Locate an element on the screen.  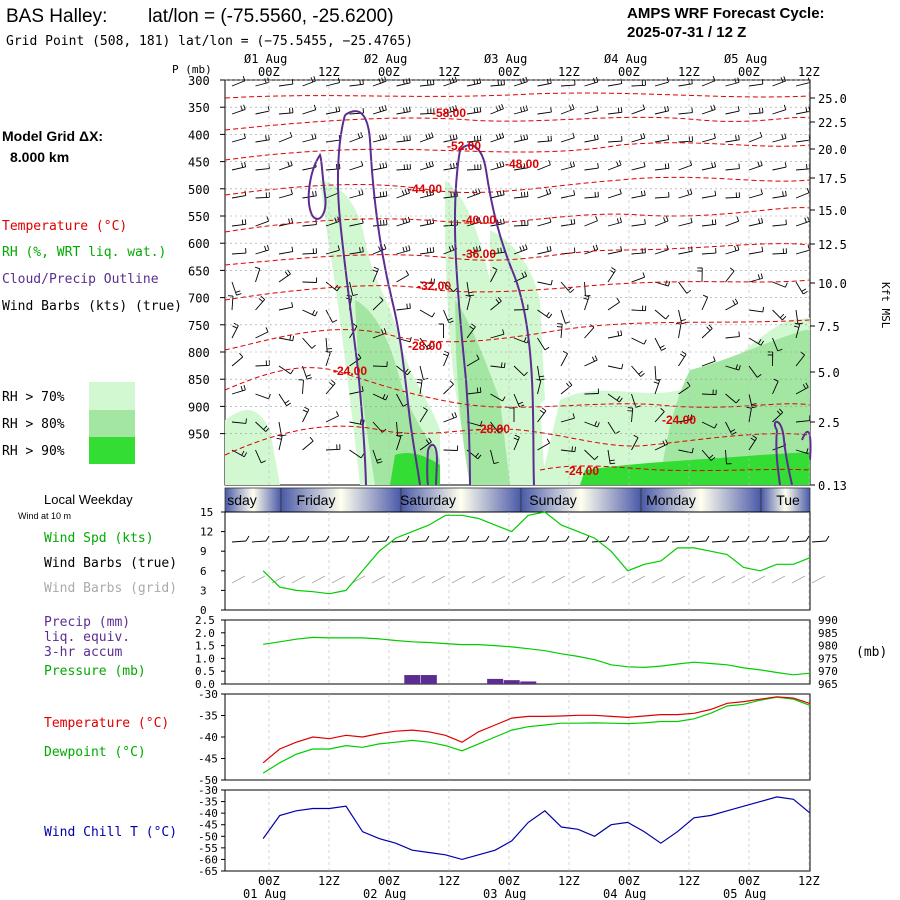
pressure-axis-title: P (mb) is located at coordinates (192, 69).